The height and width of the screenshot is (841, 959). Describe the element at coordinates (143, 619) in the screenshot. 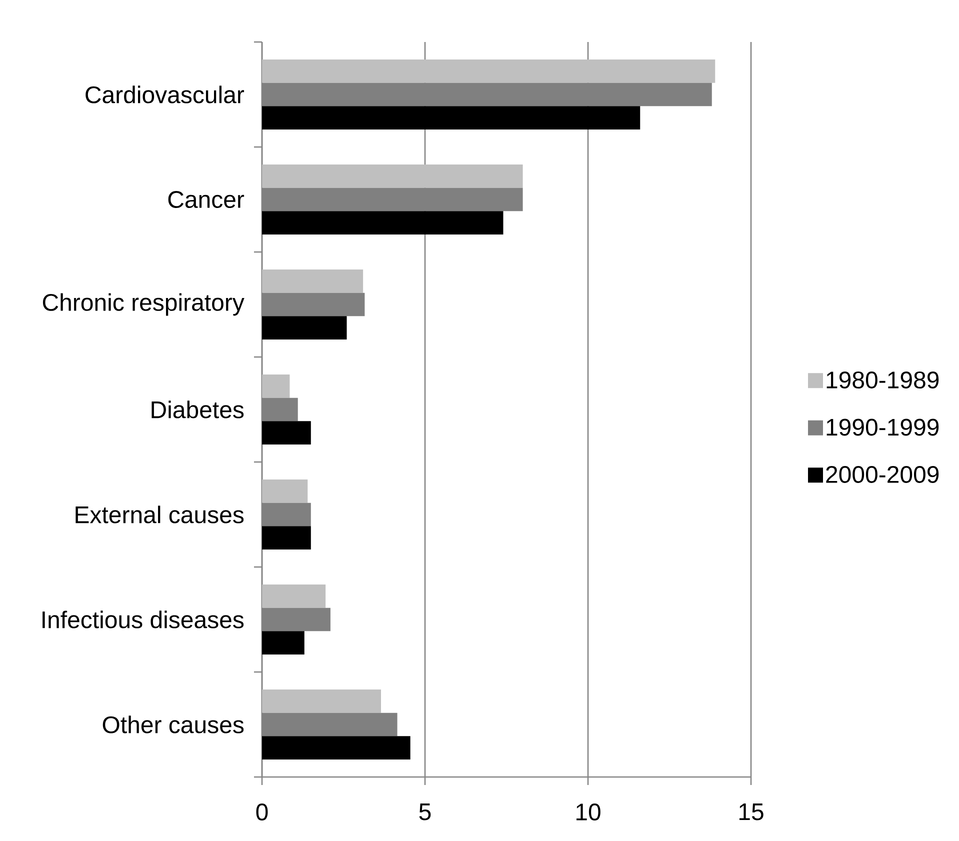

I see `y-tick-label: Infectious diseases` at that location.